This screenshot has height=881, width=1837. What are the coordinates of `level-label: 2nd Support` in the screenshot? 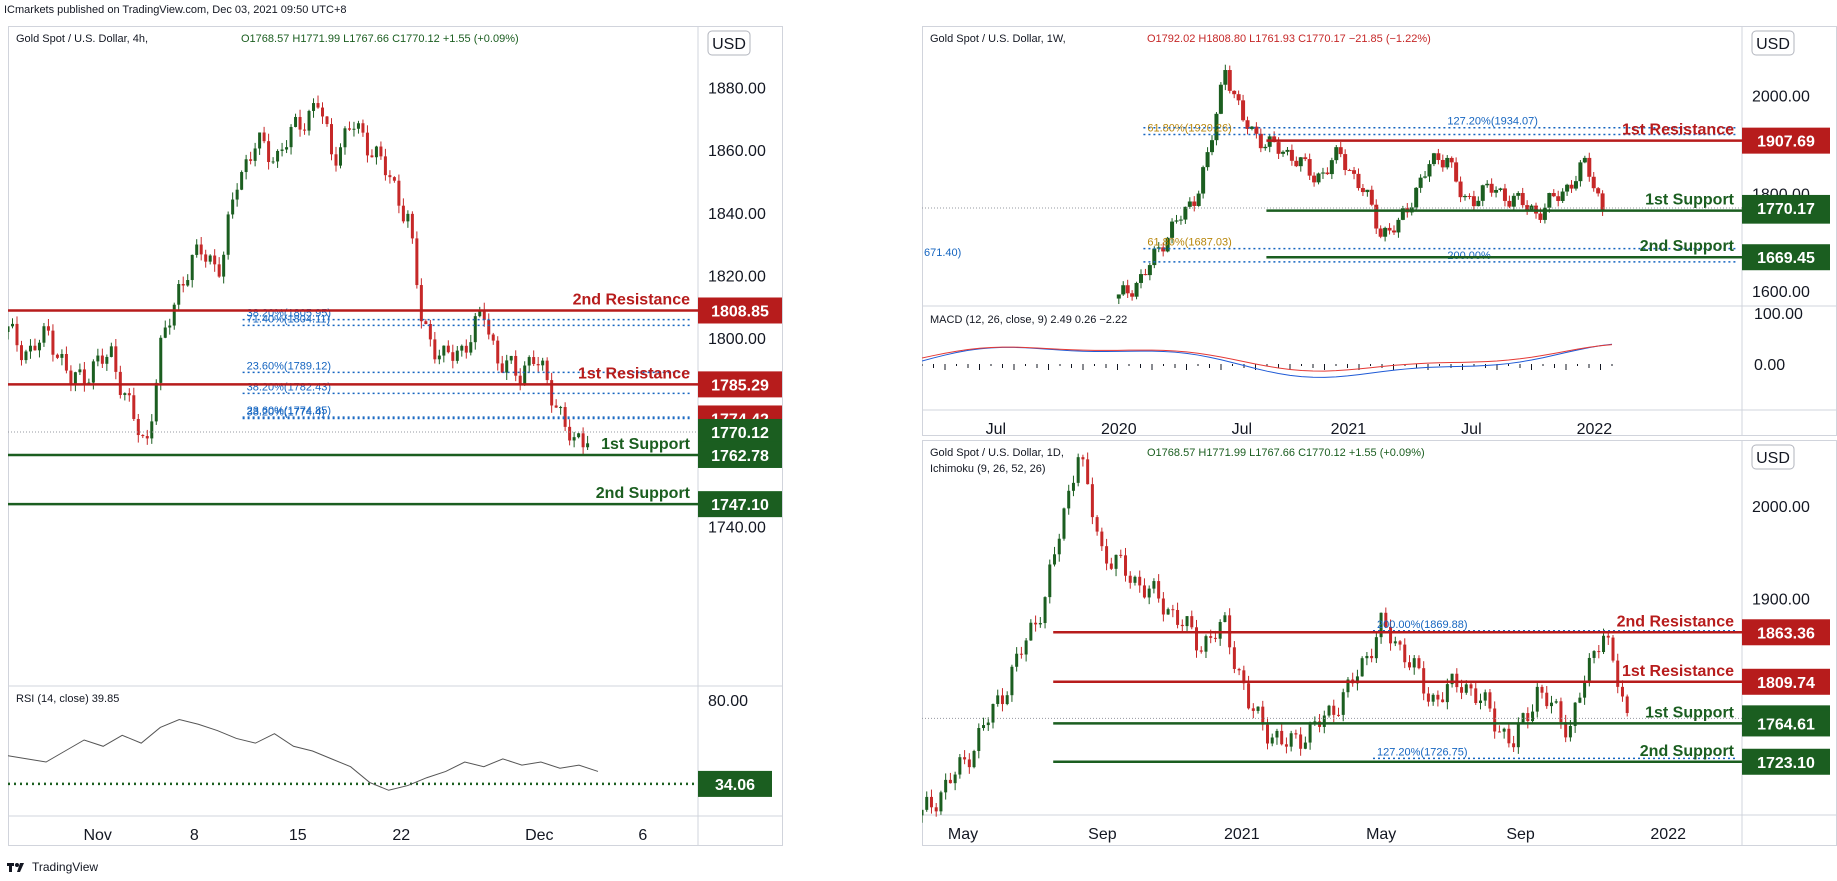 It's located at (1687, 246).